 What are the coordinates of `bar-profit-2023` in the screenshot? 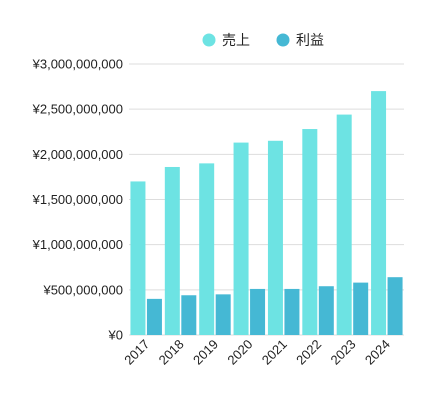 It's located at (361, 308).